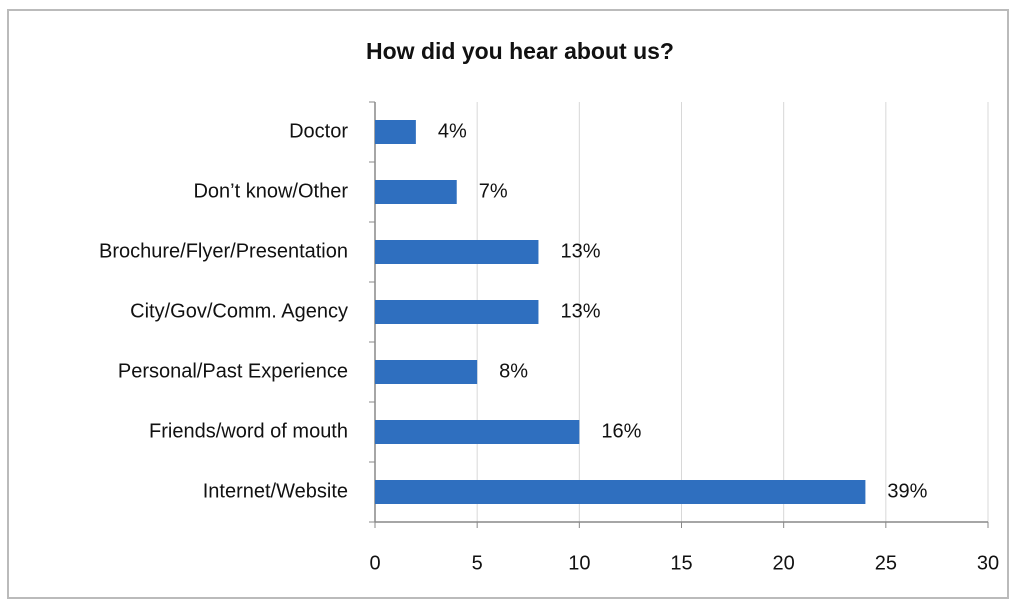 This screenshot has height=602, width=1016. I want to click on value-label: 4%, so click(452, 131).